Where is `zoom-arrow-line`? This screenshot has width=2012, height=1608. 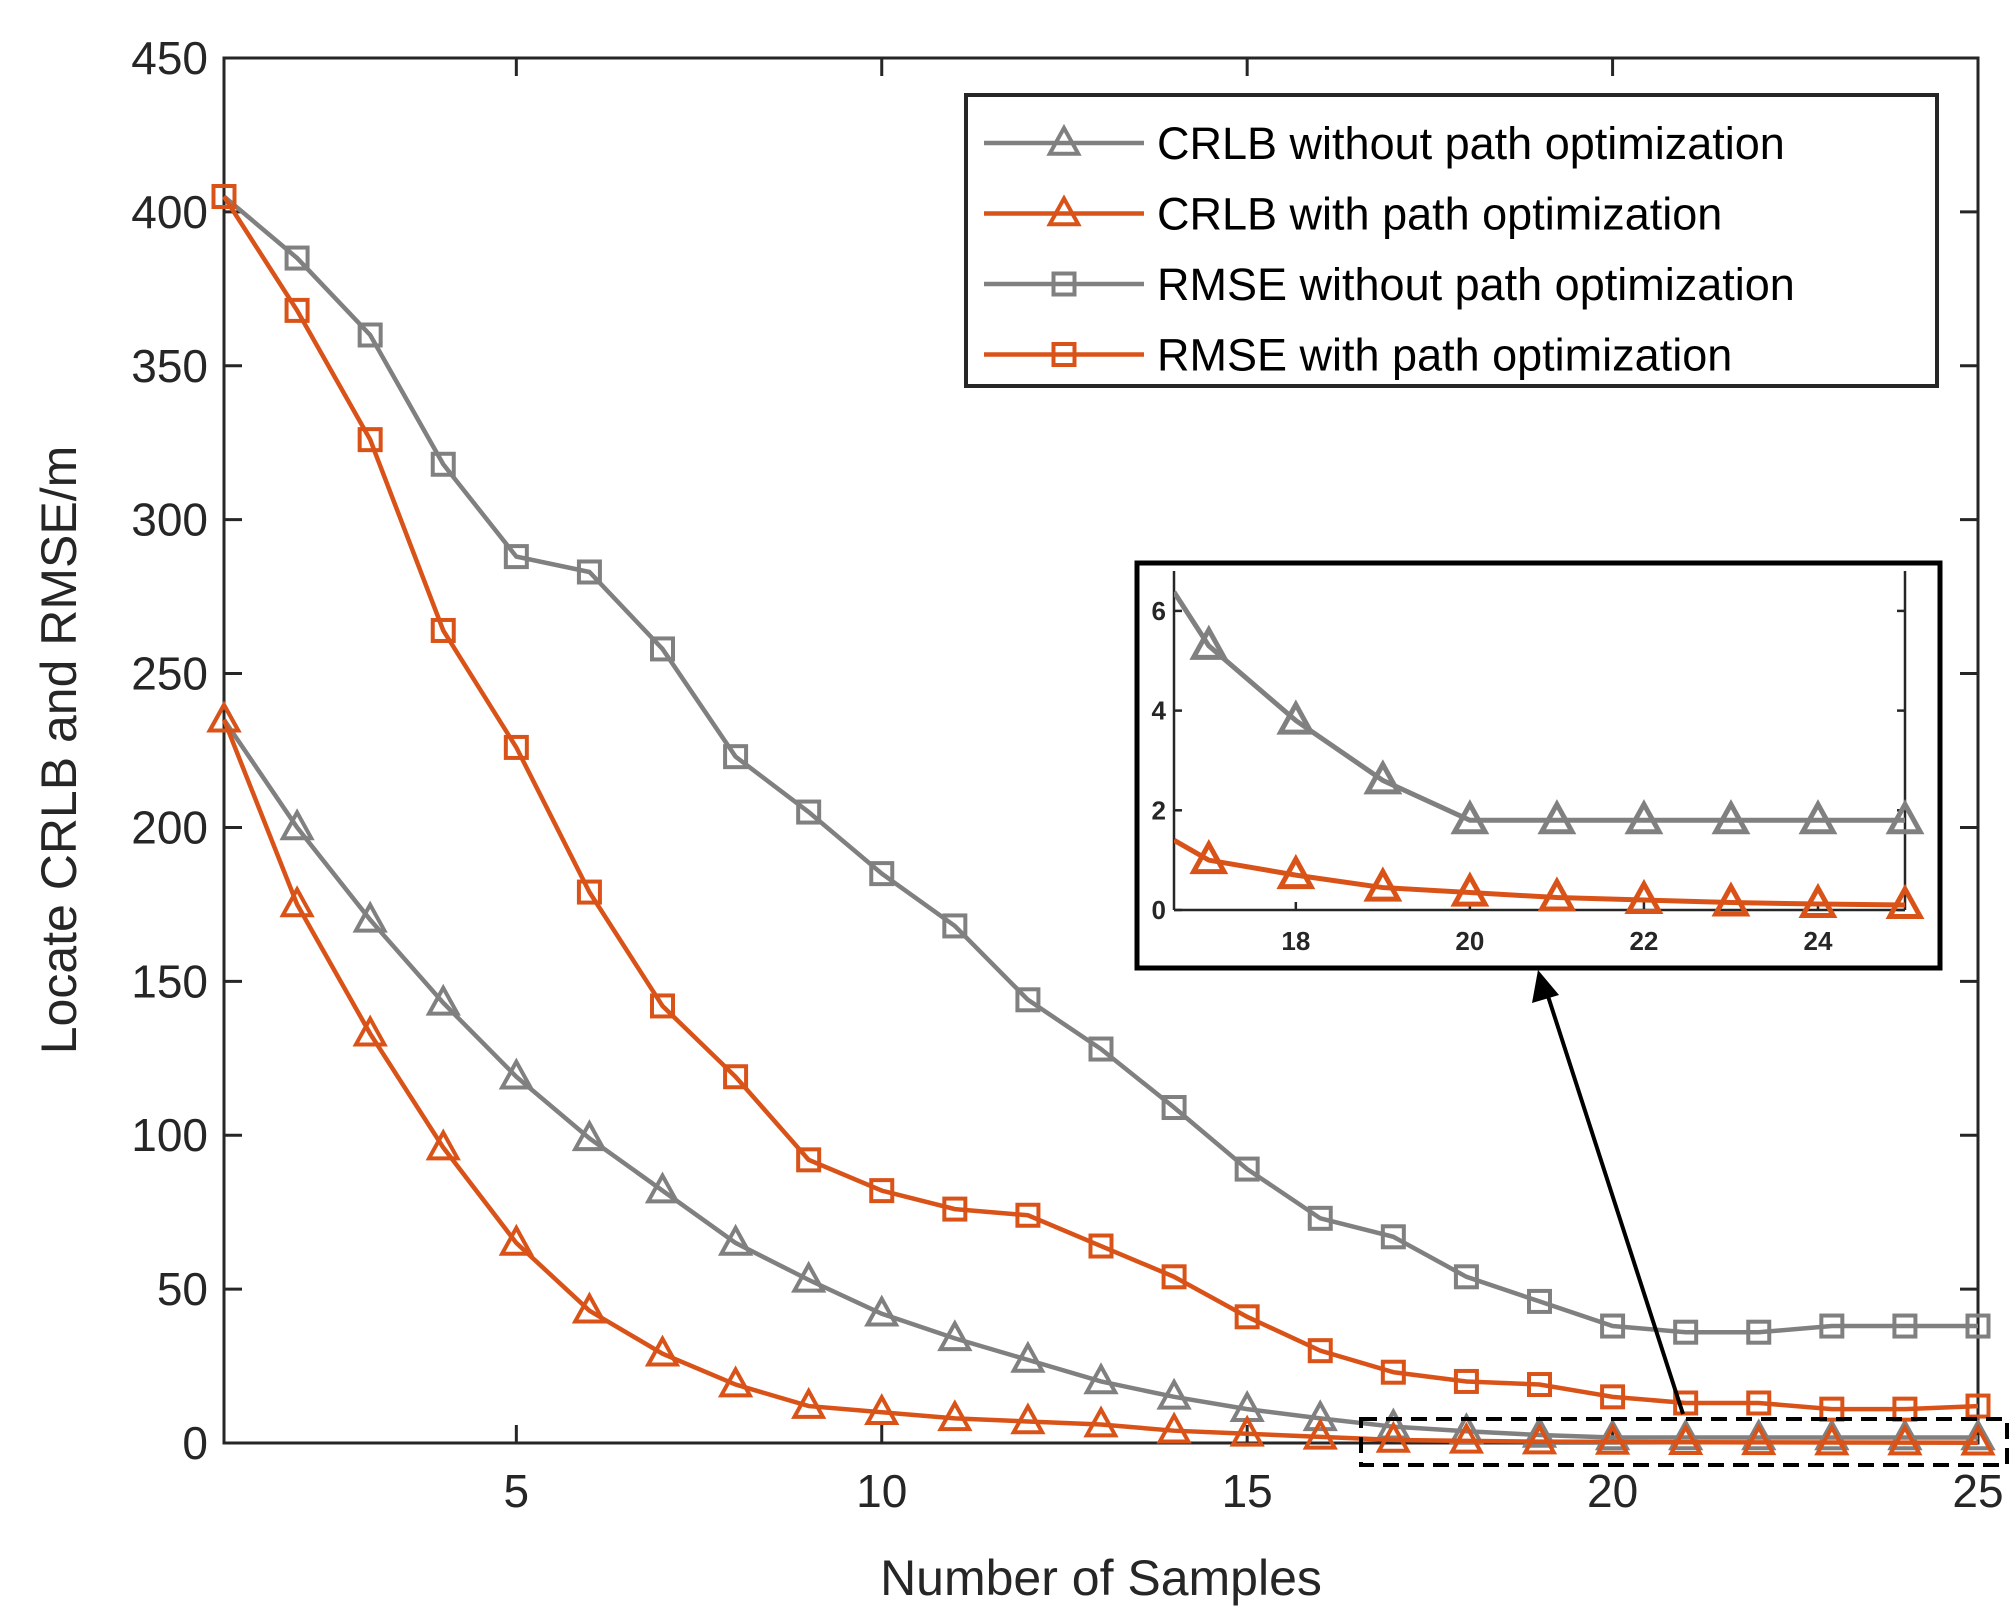
zoom-arrow-line is located at coordinates (1614, 1202).